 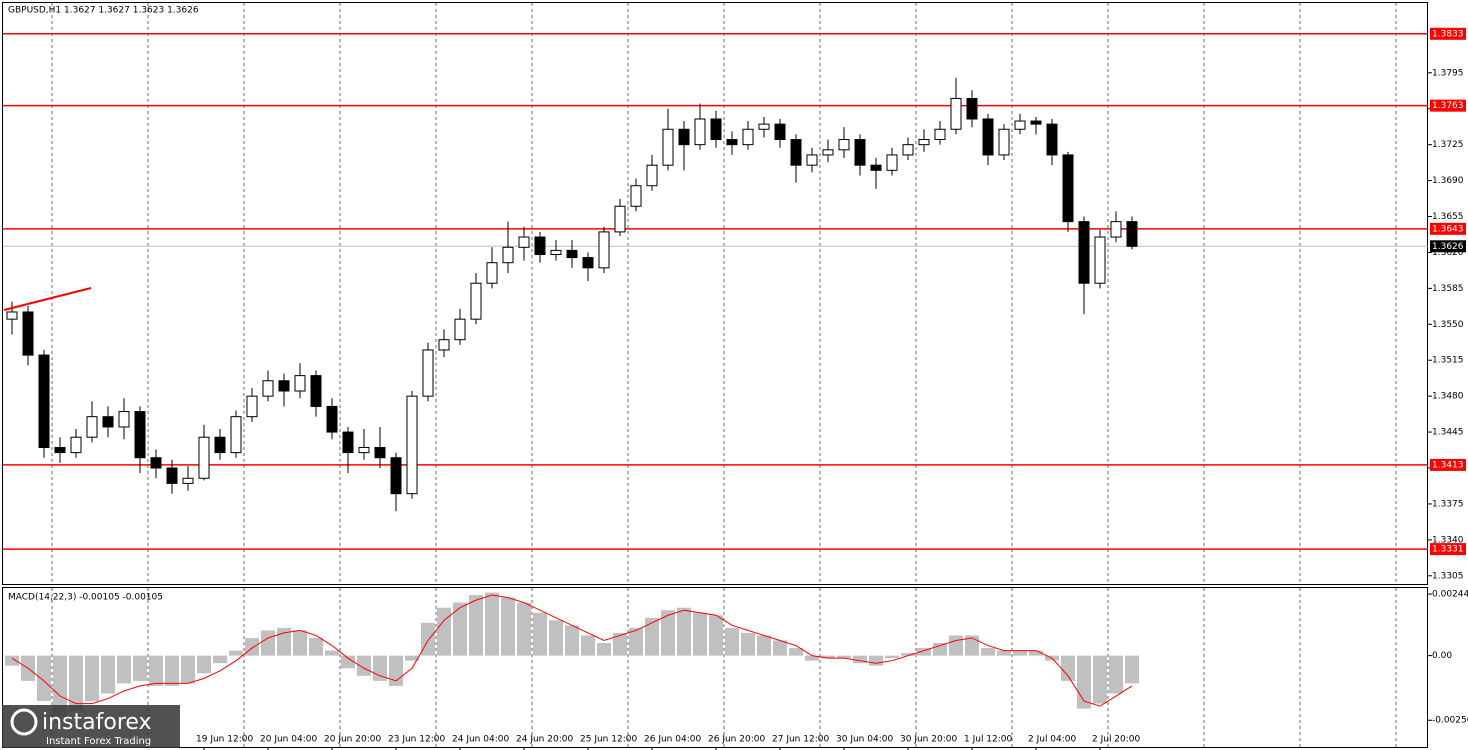 I want to click on level-label: 1.3413, so click(x=1448, y=465).